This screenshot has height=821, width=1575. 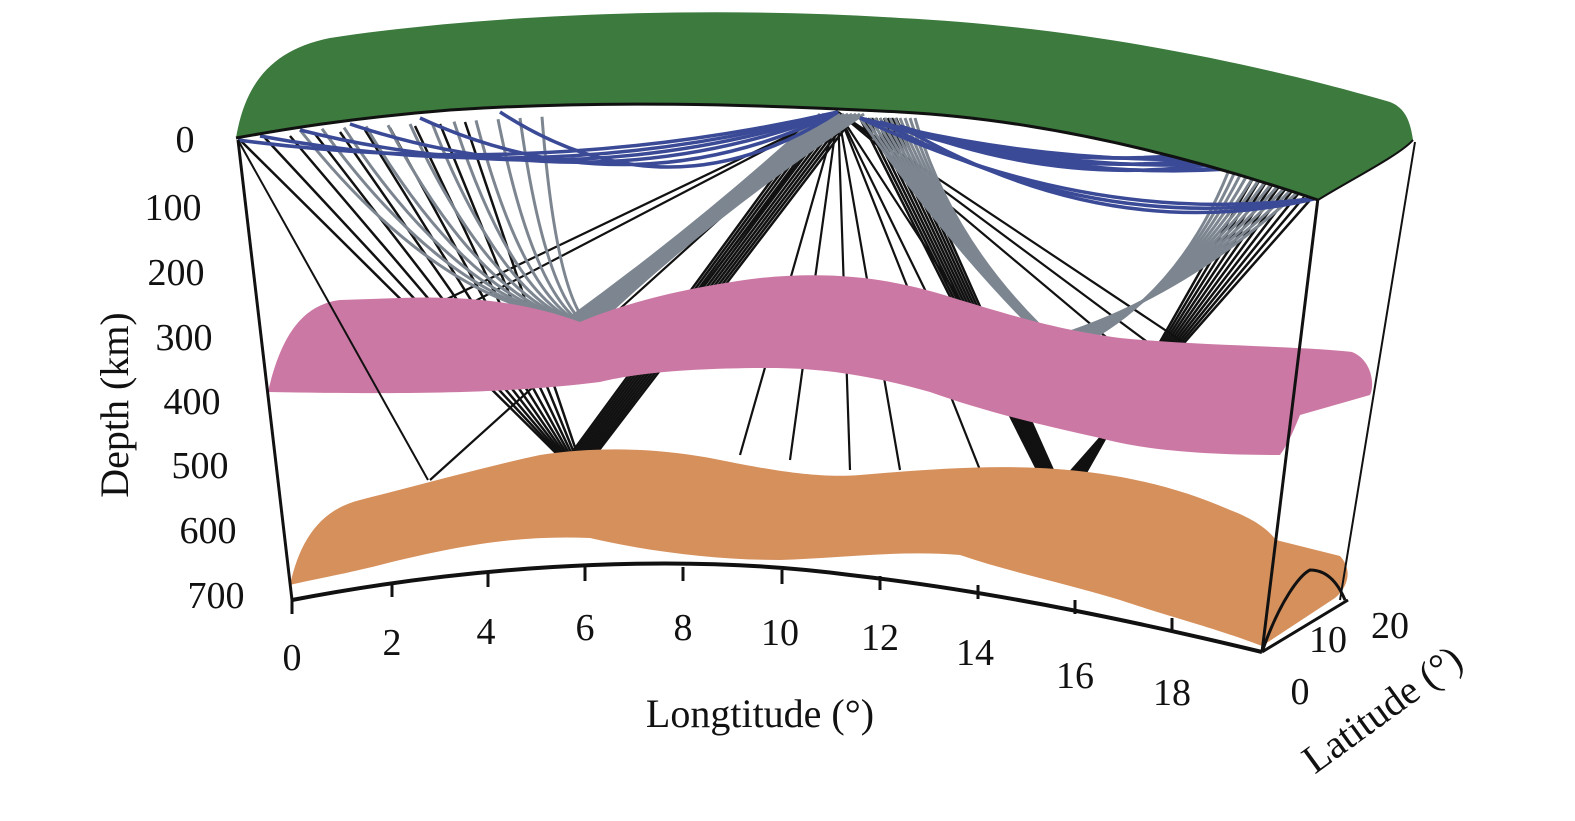 What do you see at coordinates (1377, 371) in the screenshot?
I see `frame-back-right-edge` at bounding box center [1377, 371].